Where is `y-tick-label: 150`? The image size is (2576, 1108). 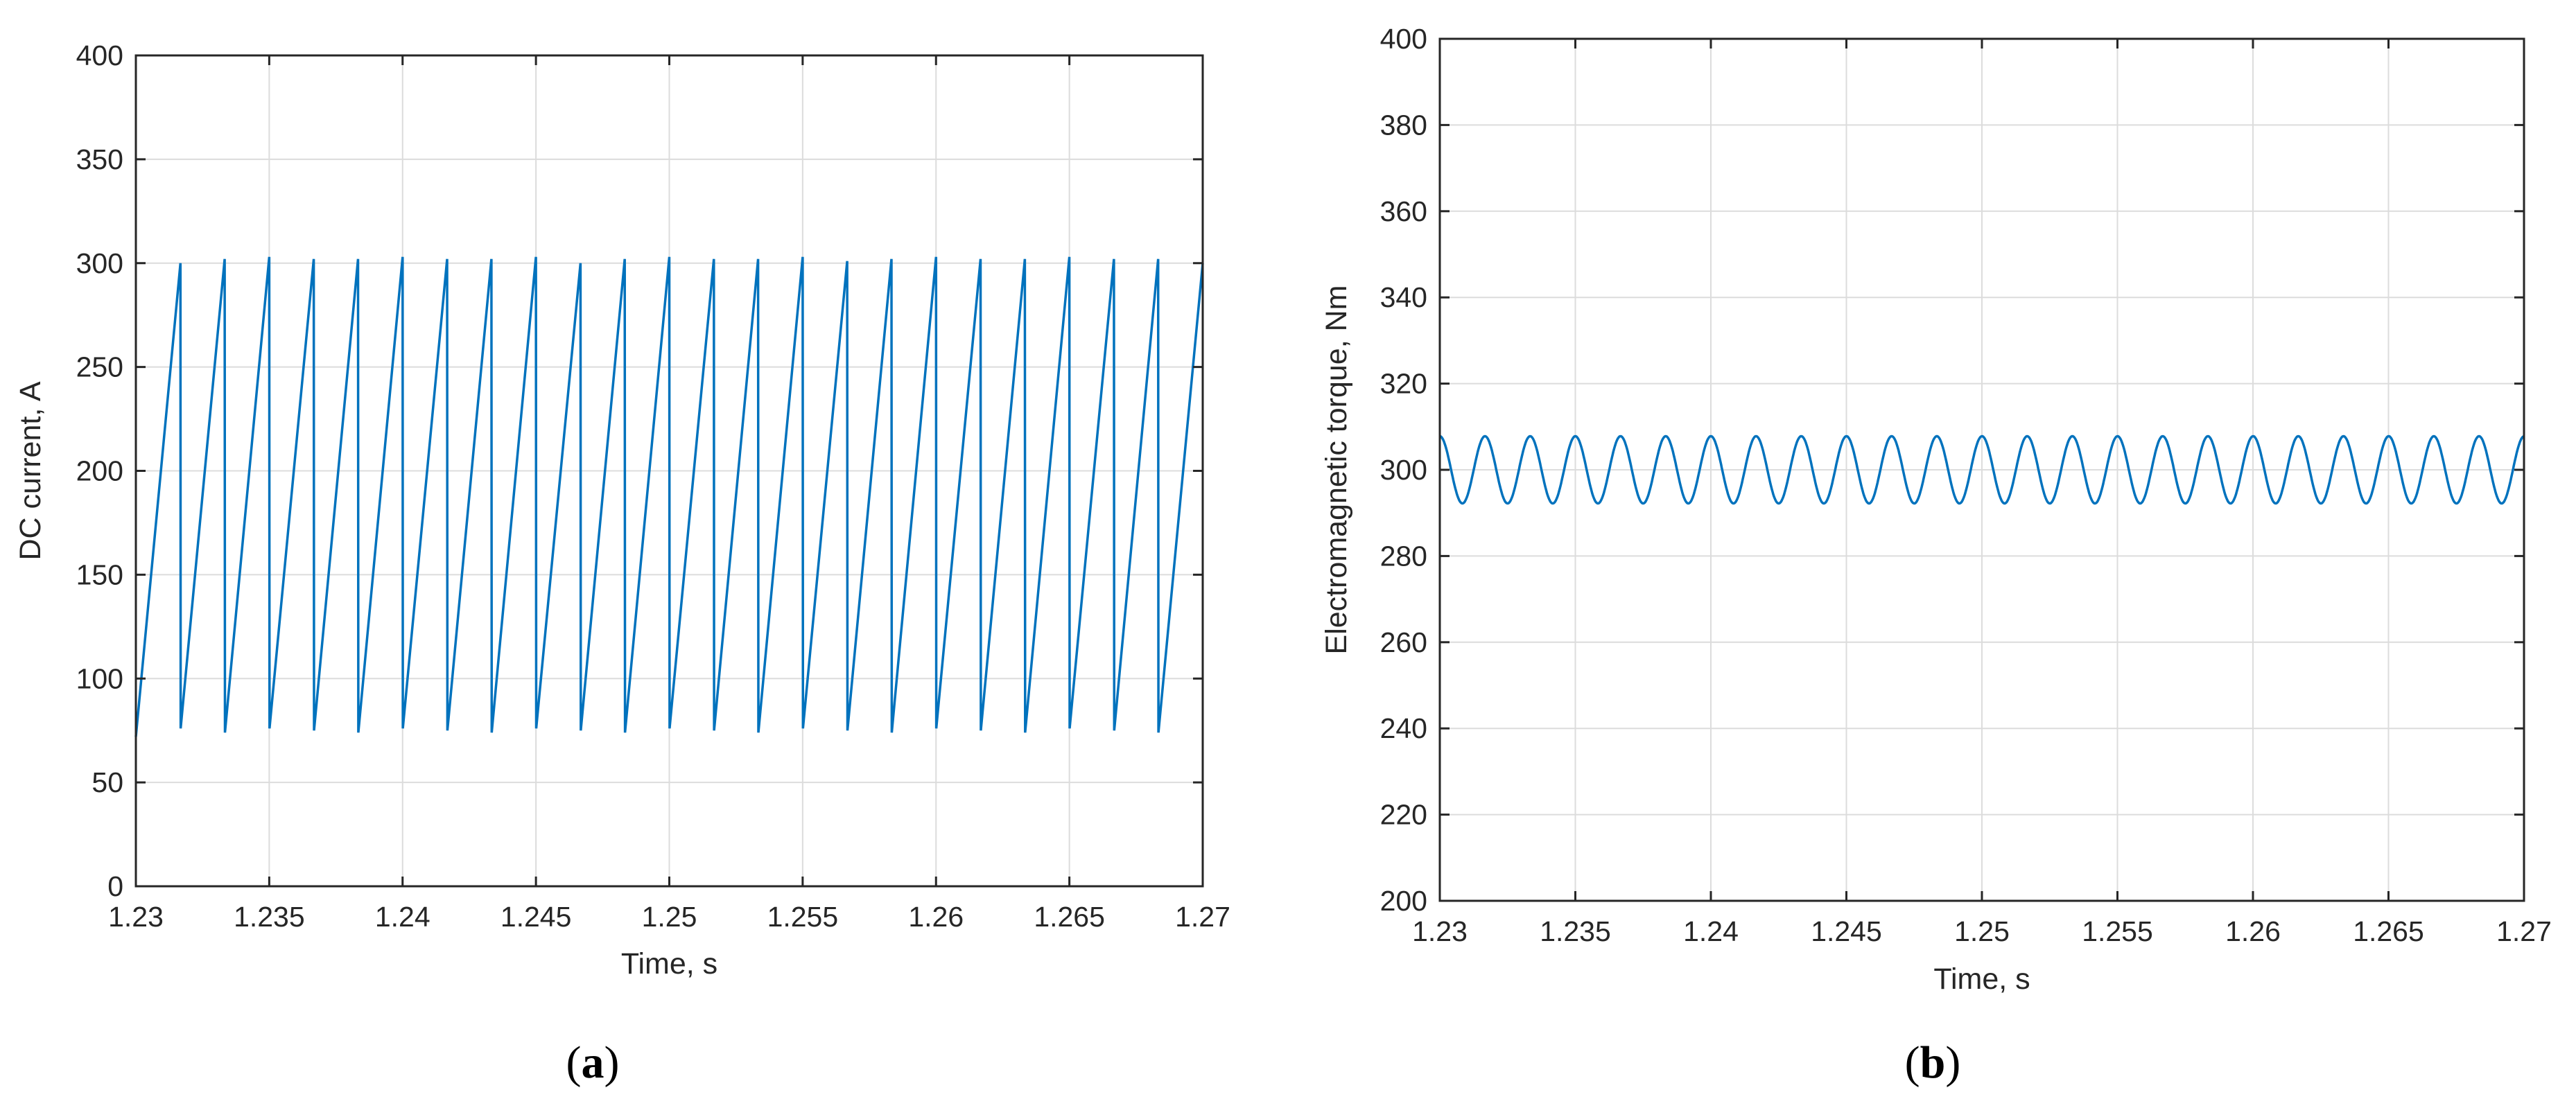
y-tick-label: 150 is located at coordinates (99, 575).